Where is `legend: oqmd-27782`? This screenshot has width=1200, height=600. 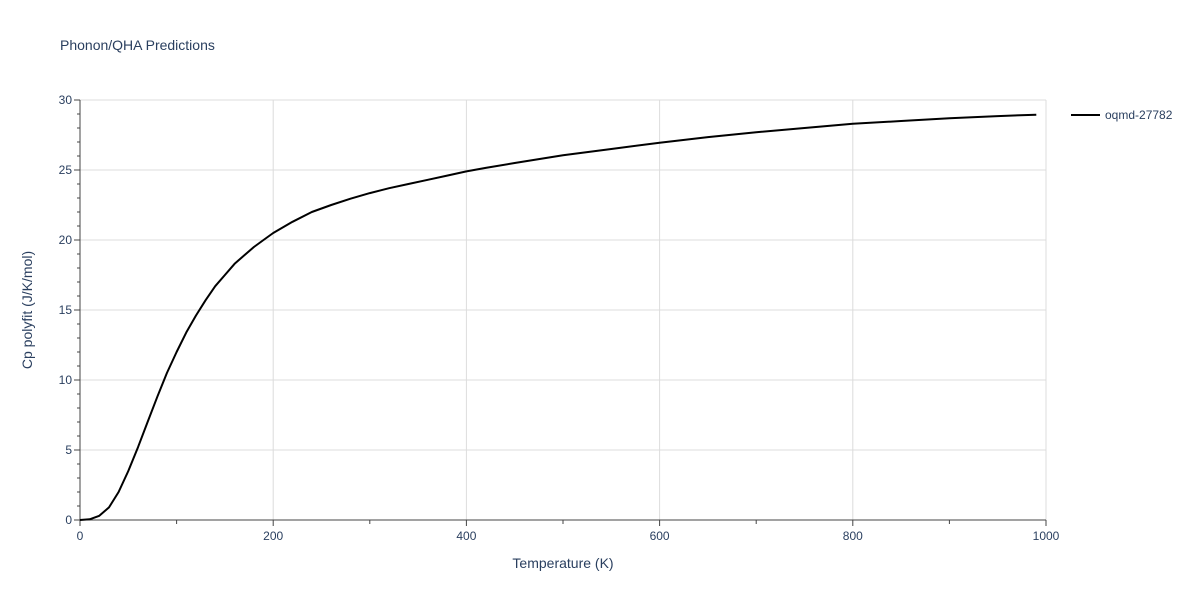 legend: oqmd-27782 is located at coordinates (1122, 115).